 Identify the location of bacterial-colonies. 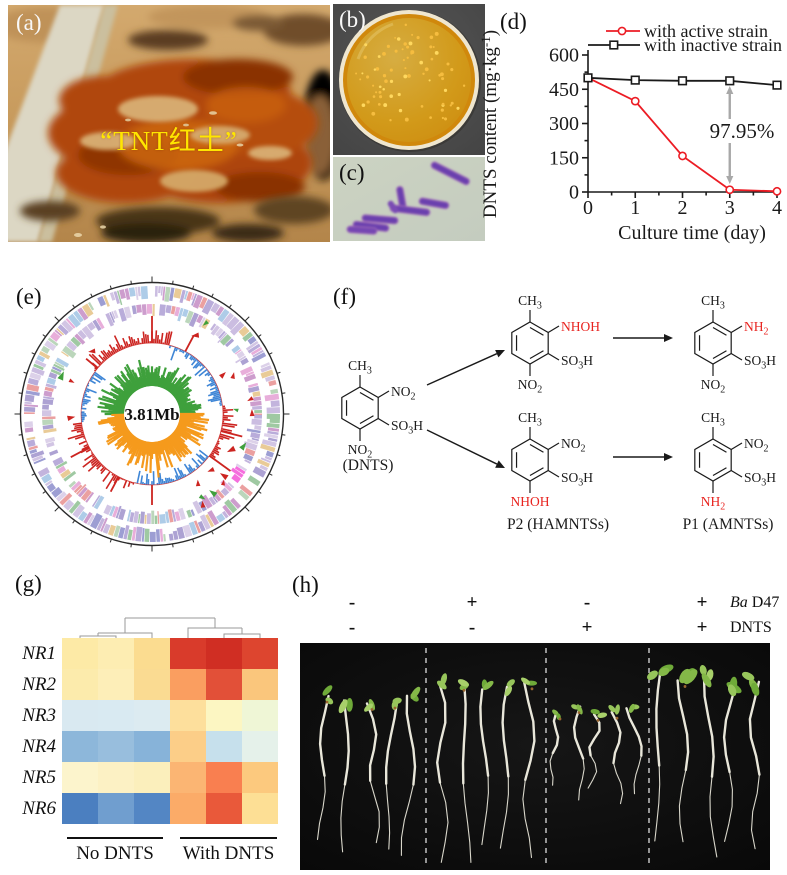
(410, 72).